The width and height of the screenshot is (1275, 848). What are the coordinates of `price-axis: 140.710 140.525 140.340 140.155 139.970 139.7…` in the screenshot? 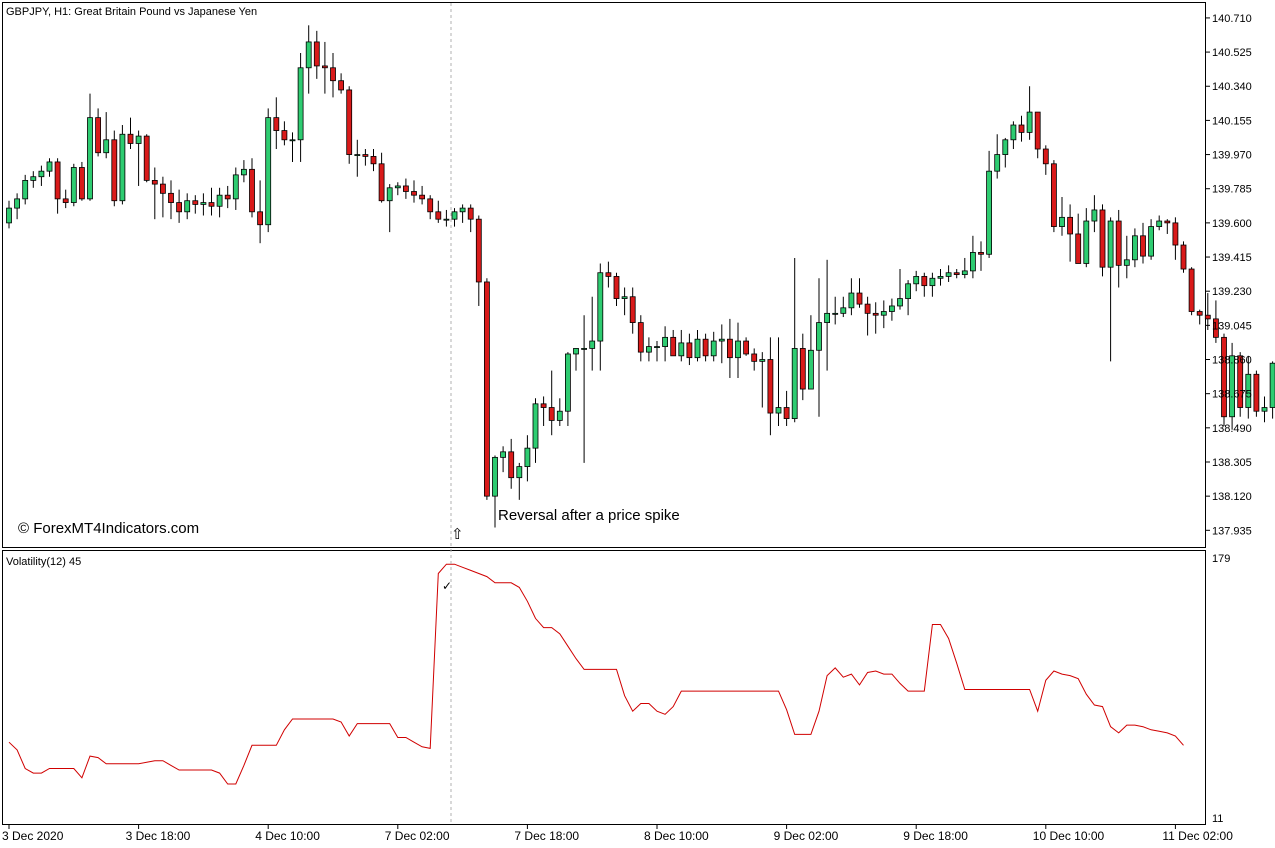 It's located at (1228, 275).